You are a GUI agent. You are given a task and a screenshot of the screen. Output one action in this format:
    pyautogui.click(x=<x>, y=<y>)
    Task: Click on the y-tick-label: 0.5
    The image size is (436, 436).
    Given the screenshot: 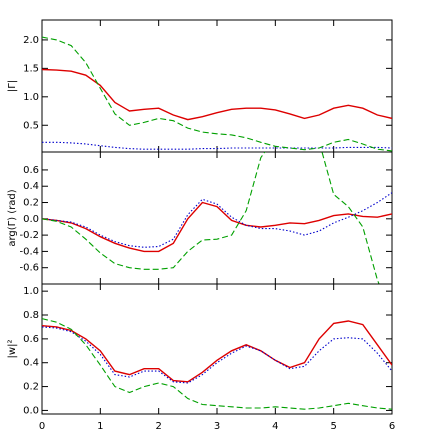 What is the action you would take?
    pyautogui.click(x=31, y=125)
    